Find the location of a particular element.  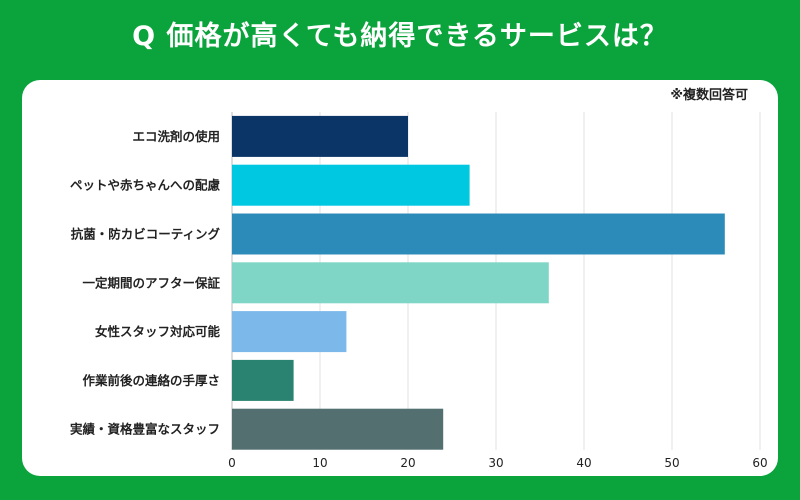

x-tick-label-50: 50 is located at coordinates (671, 463).